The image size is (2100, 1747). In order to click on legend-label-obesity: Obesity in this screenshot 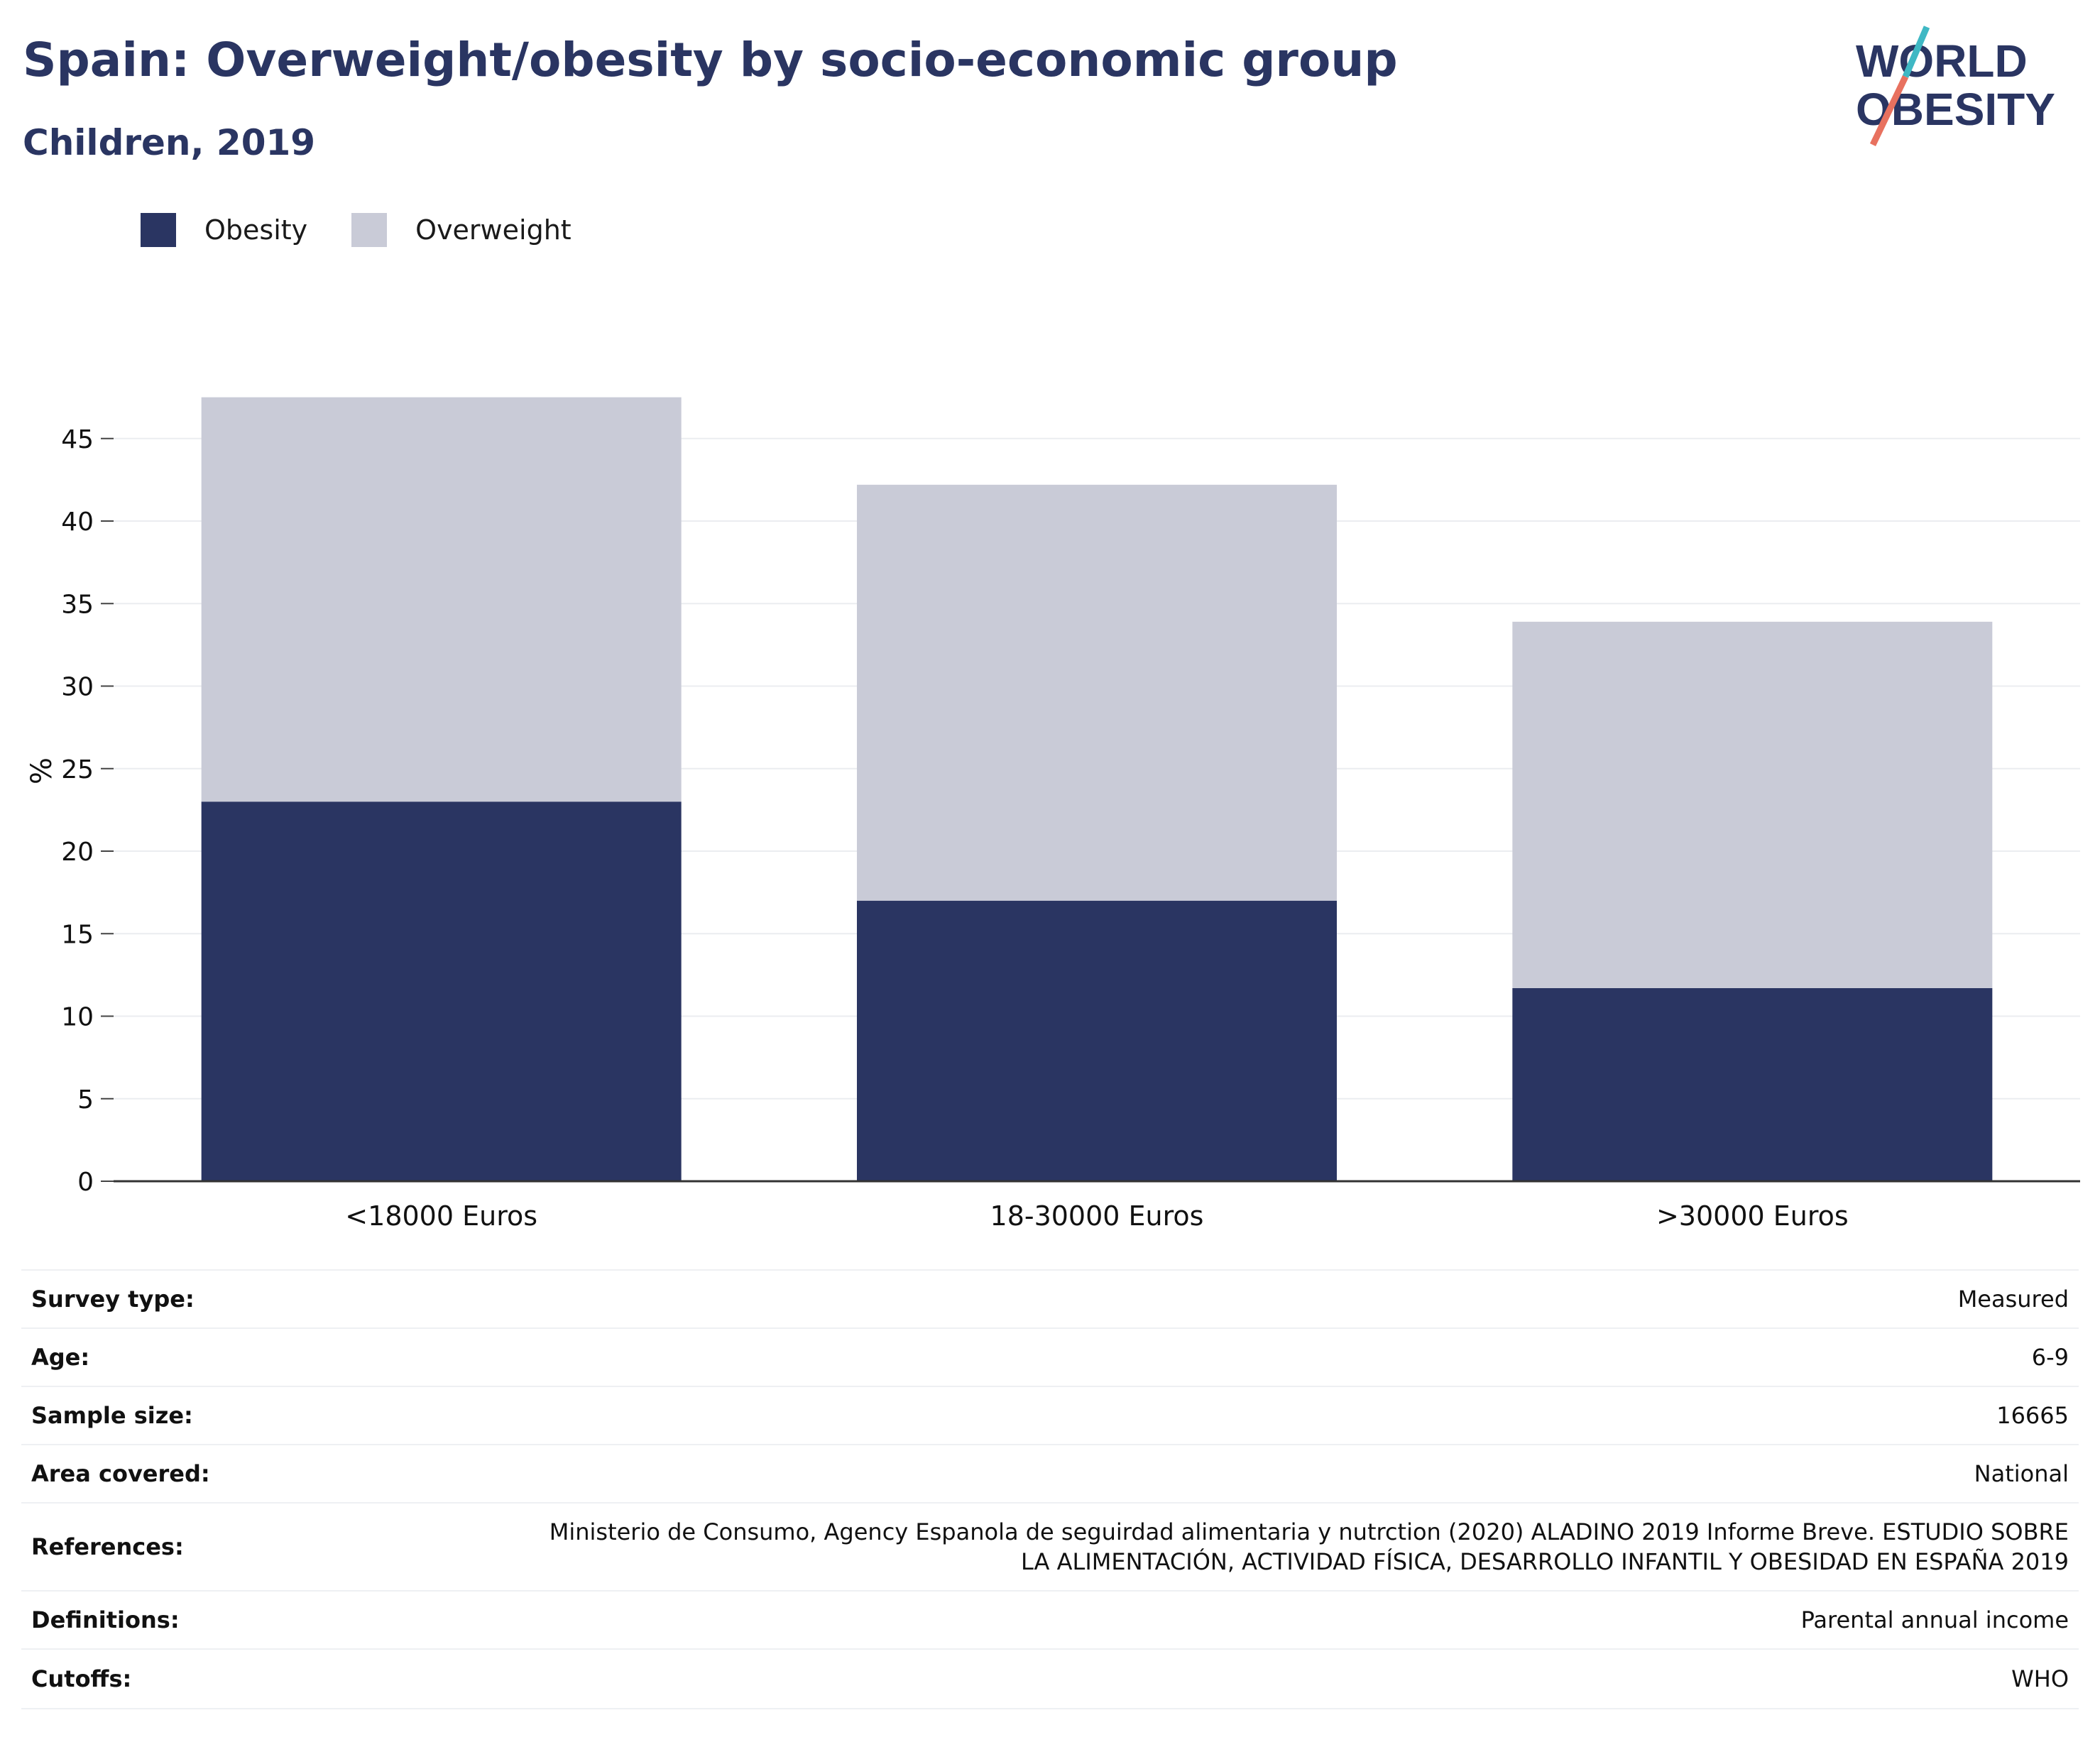, I will do `click(256, 230)`.